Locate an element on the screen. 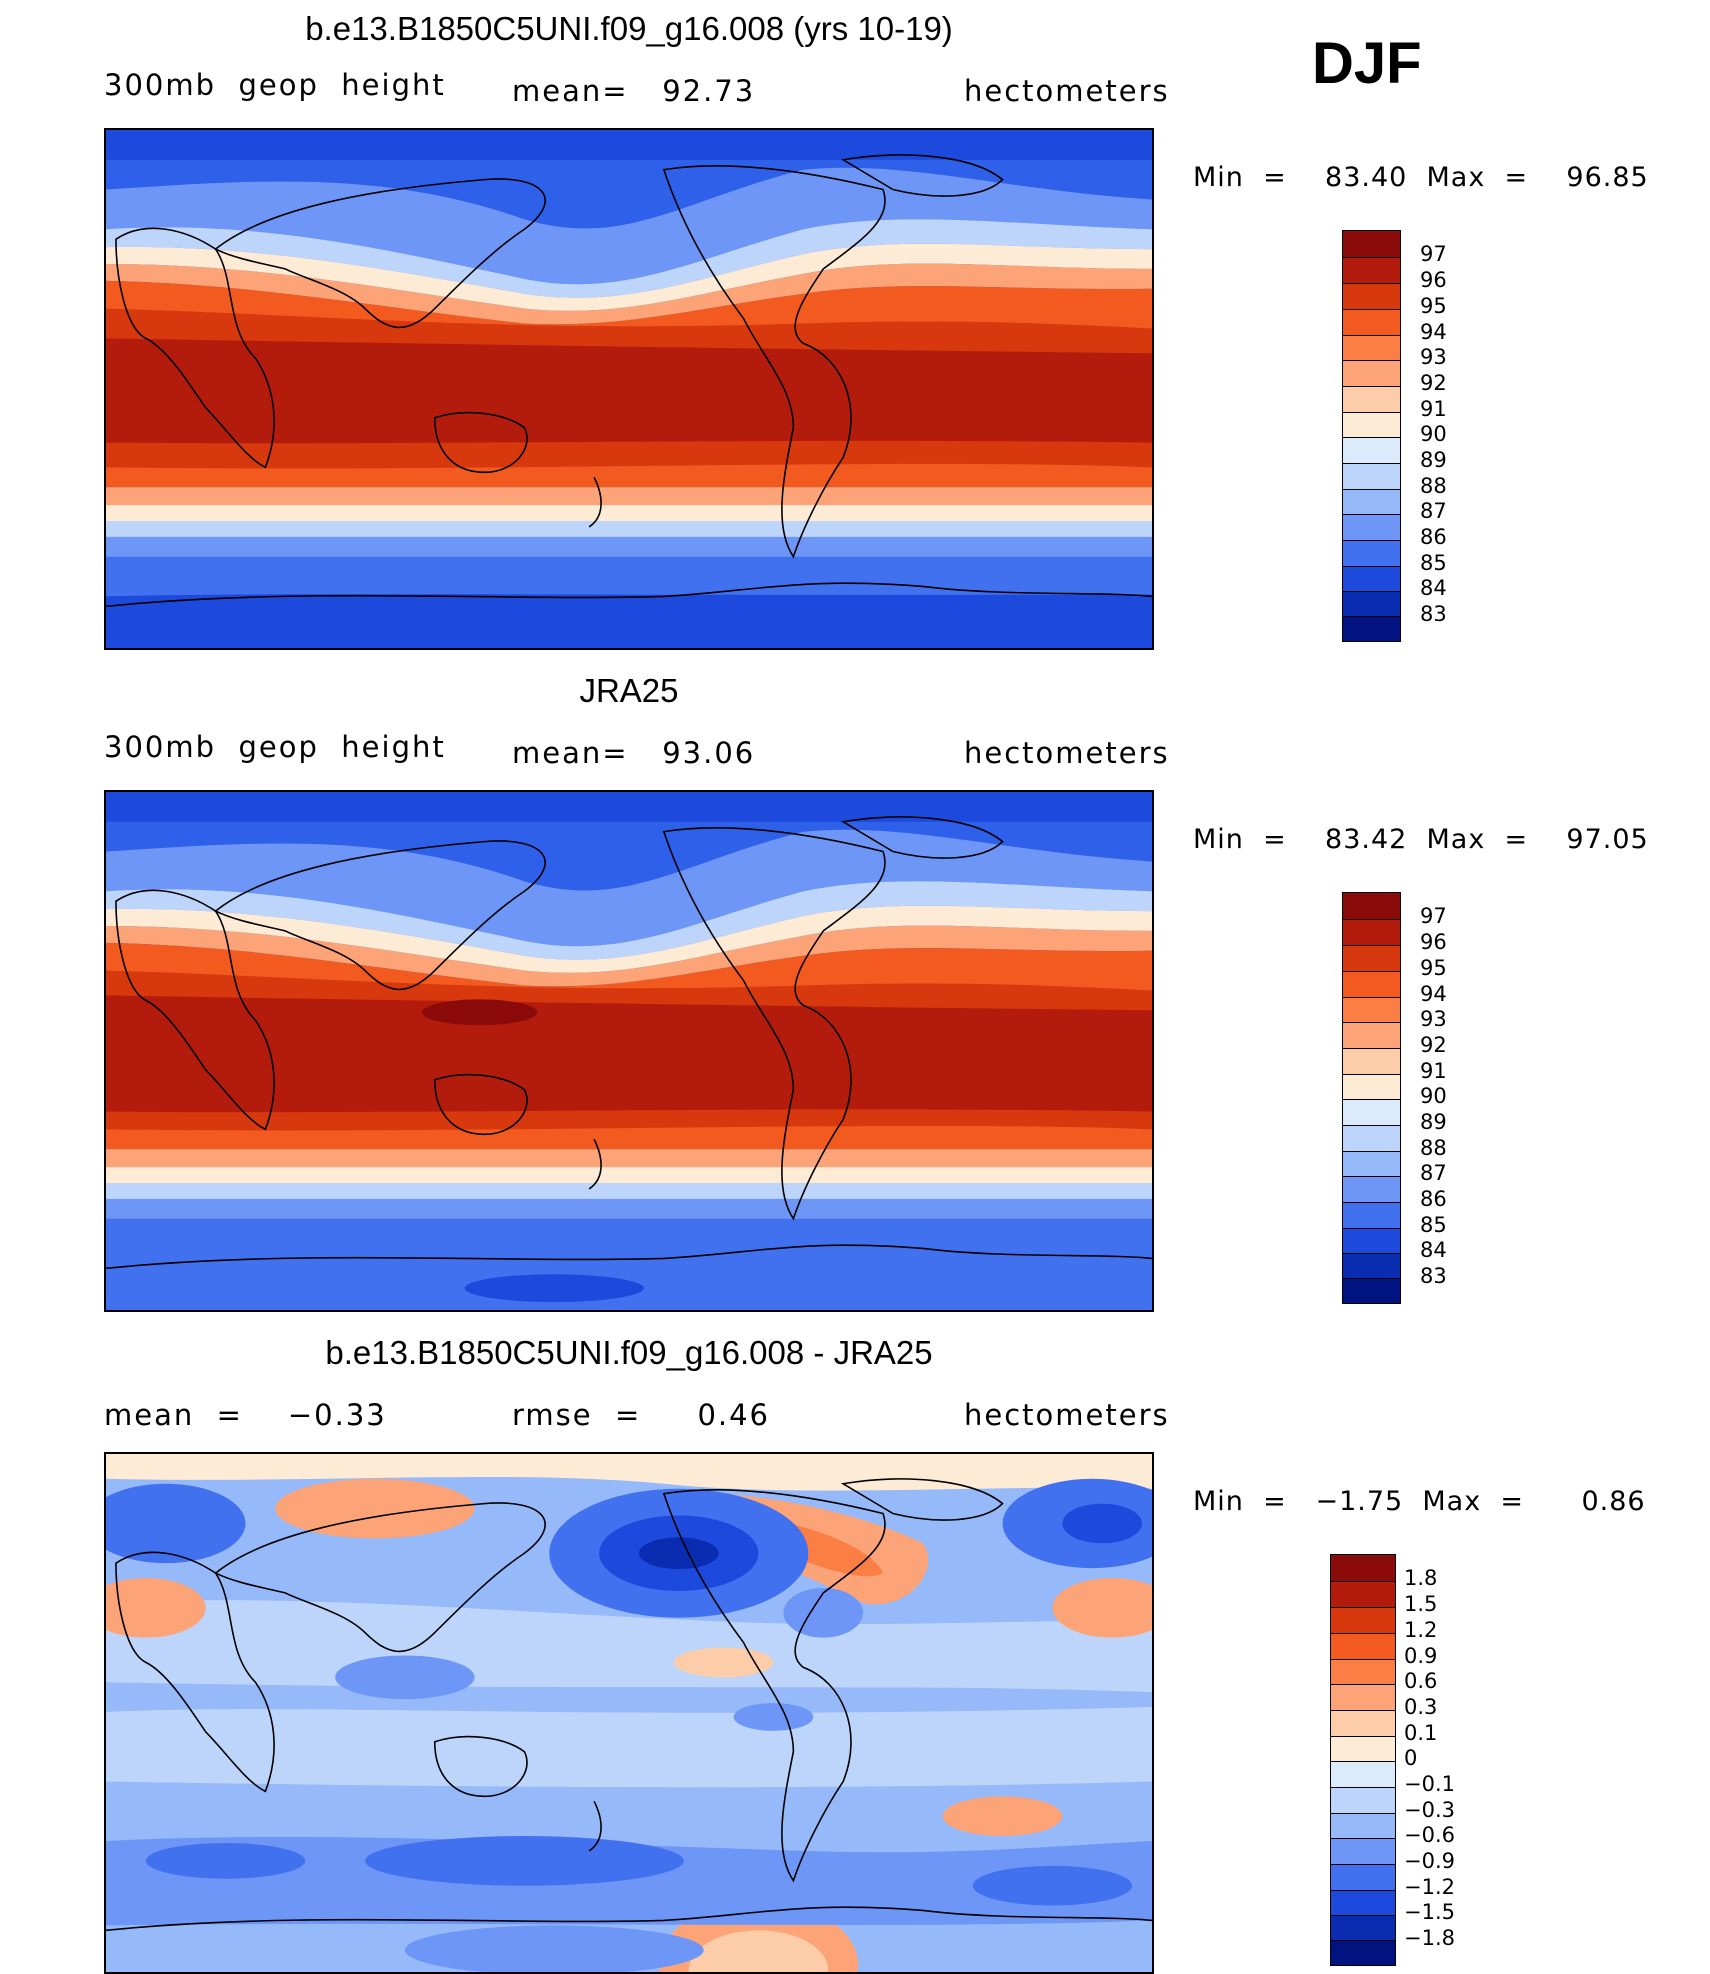 This screenshot has height=1974, width=1710. panel-3-colorbar-label: 0.9 is located at coordinates (1421, 1656).